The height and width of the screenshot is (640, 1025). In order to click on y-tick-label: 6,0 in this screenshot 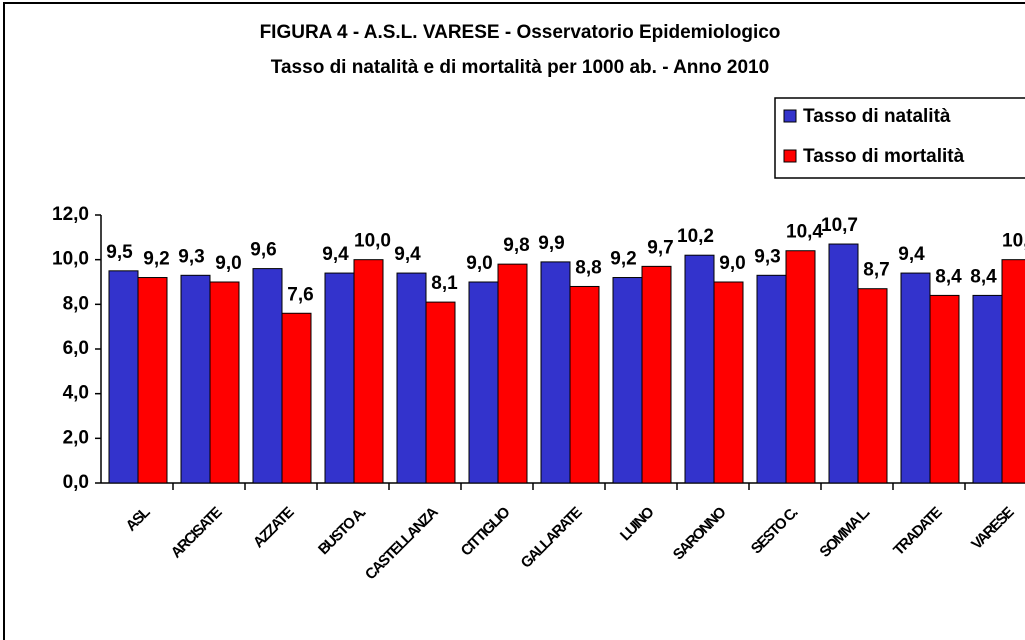, I will do `click(76, 348)`.